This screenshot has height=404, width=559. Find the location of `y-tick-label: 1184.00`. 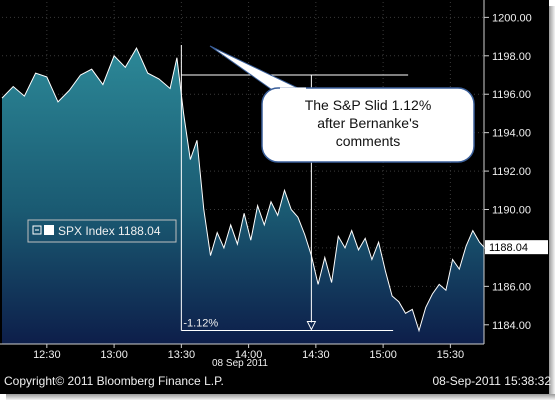

y-tick-label: 1184.00 is located at coordinates (511, 326).